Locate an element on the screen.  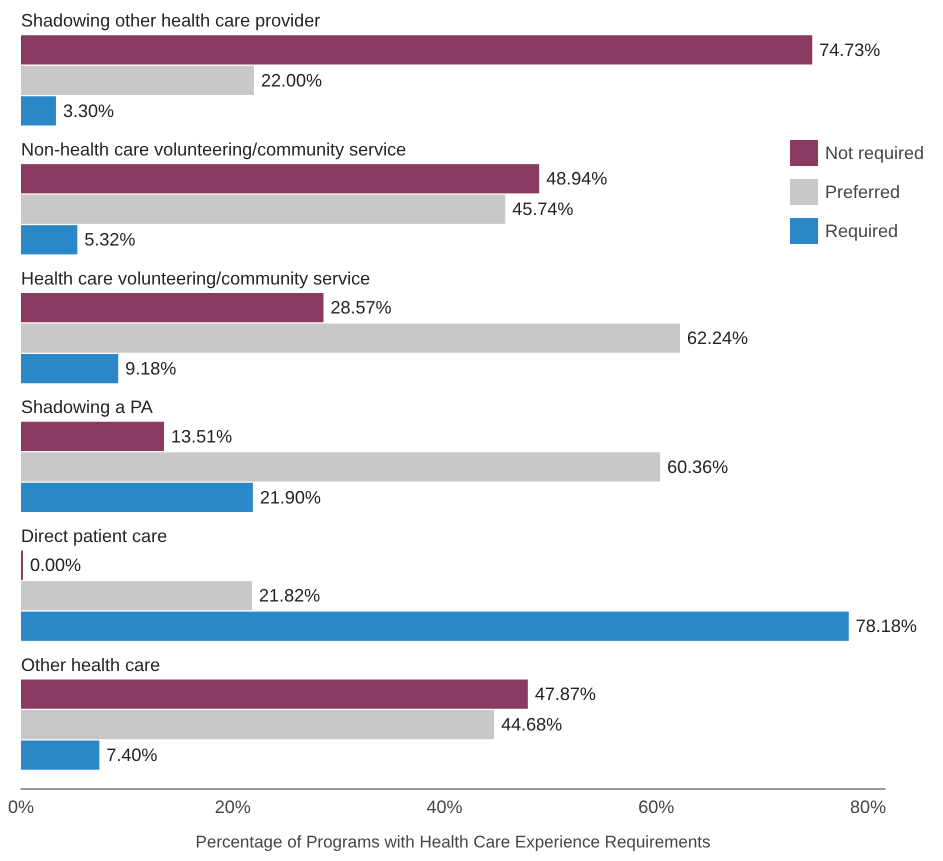
data-label: 47.87% is located at coordinates (565, 694).